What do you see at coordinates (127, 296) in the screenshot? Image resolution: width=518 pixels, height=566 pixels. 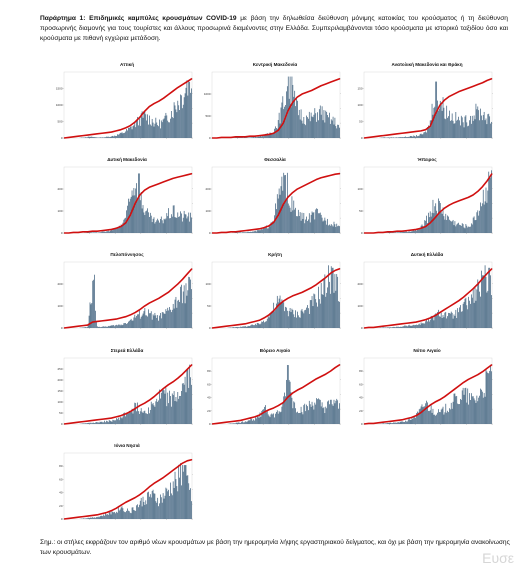 I see `chart-panel: Πελοπόννησος 0 100 200` at bounding box center [127, 296].